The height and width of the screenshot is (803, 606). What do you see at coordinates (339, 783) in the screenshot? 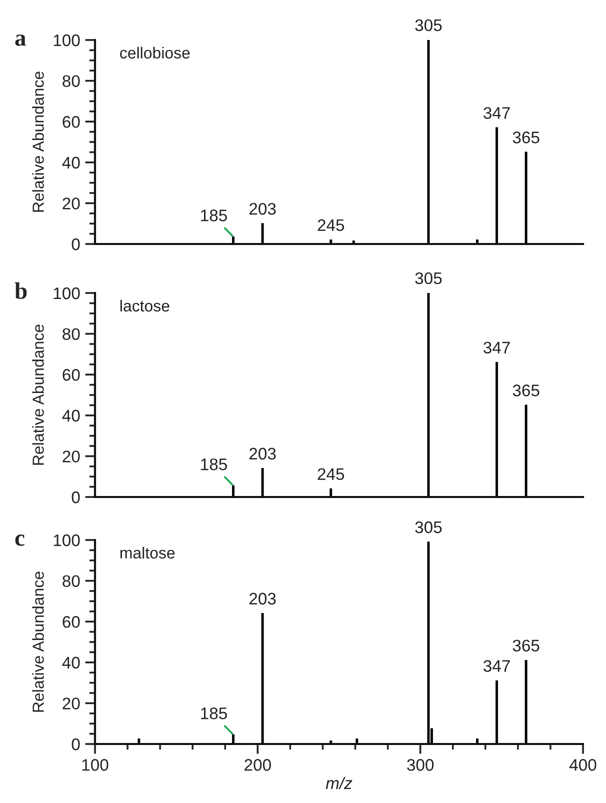
I see `x-axis-title: m/z` at bounding box center [339, 783].